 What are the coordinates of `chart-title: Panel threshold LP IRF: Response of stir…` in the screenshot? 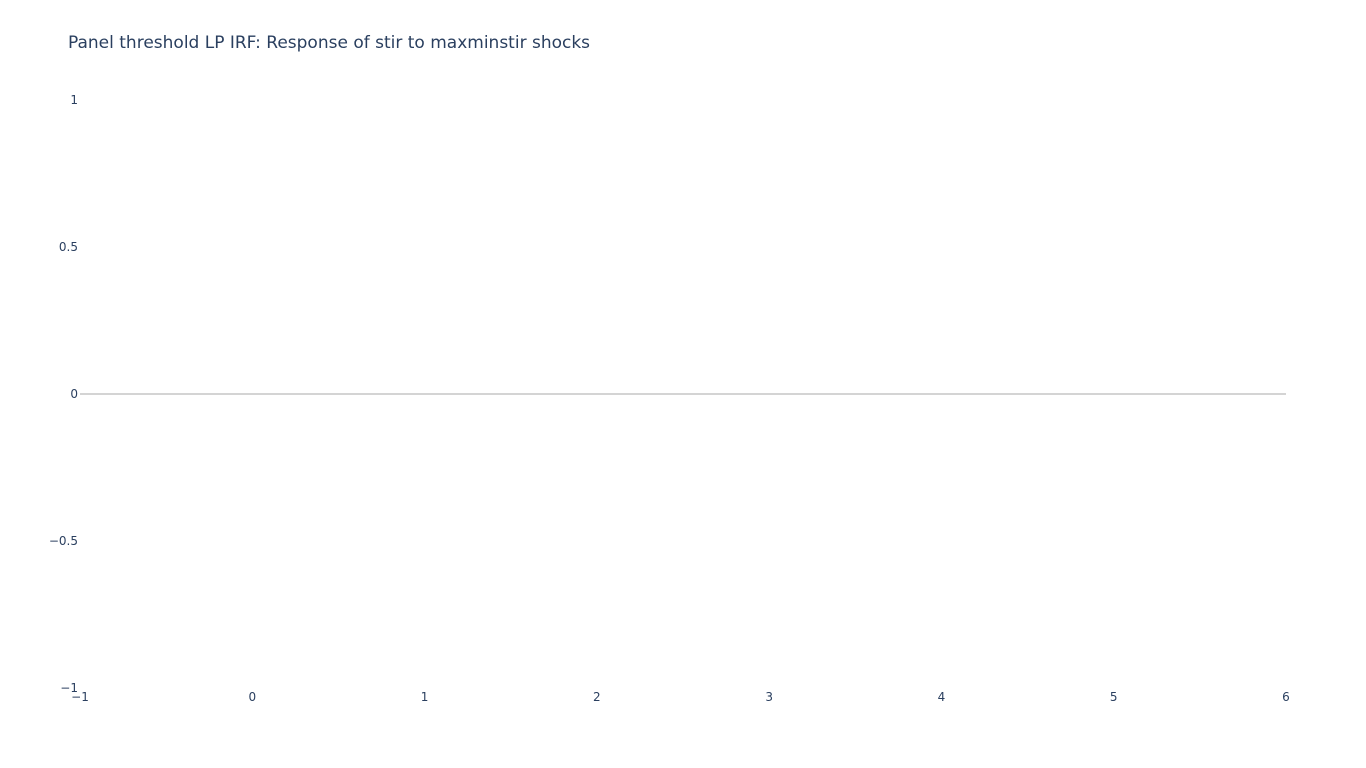 It's located at (329, 43).